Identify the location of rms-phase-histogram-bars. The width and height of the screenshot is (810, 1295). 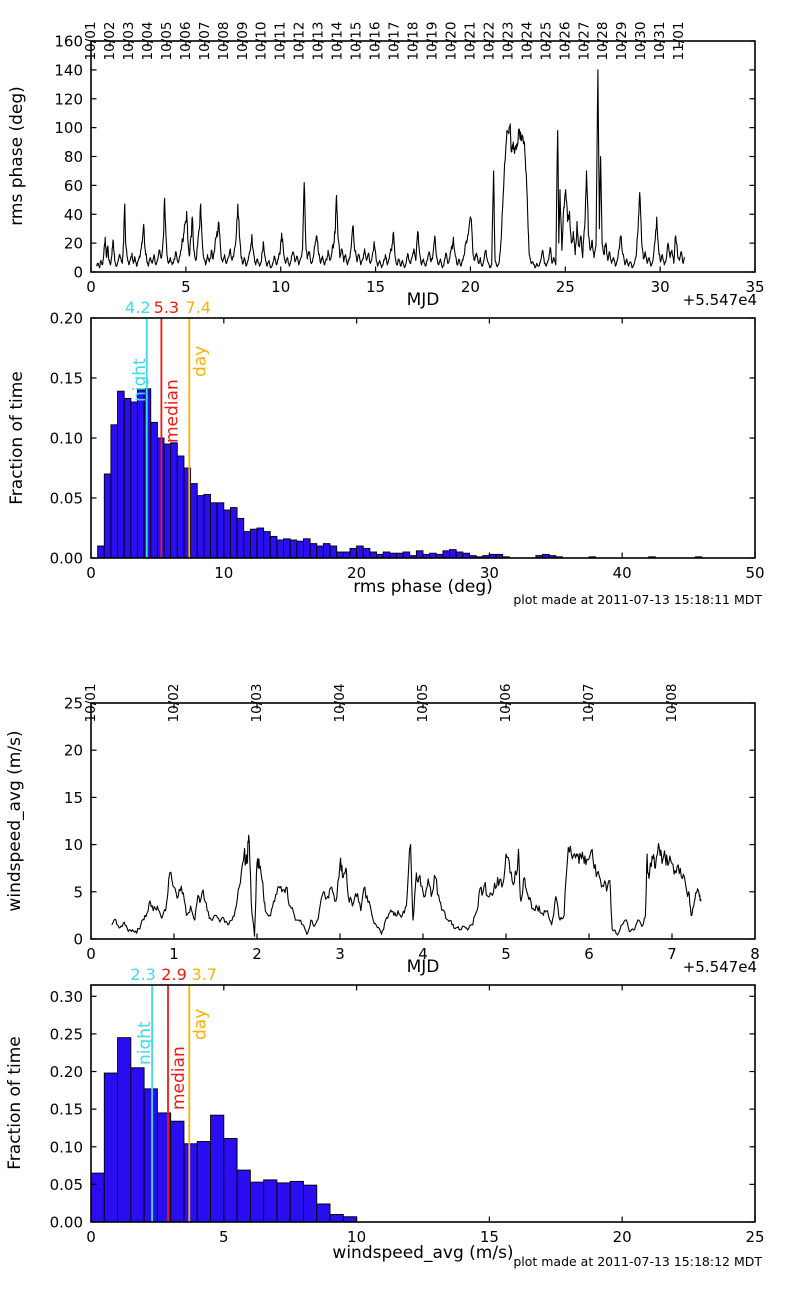
(400, 473).